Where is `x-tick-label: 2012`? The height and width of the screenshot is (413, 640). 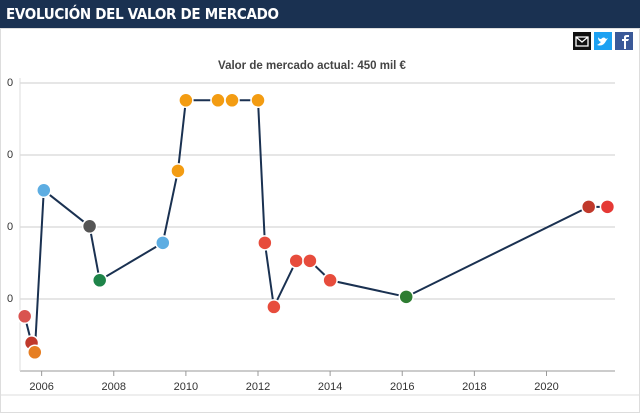 x-tick-label: 2012 is located at coordinates (258, 387).